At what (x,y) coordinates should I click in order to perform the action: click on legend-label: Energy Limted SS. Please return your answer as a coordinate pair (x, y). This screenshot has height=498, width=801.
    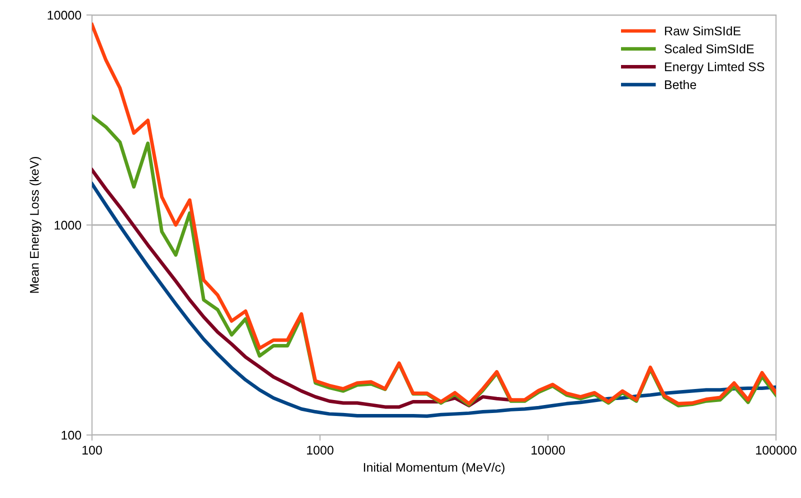
    Looking at the image, I should click on (714, 68).